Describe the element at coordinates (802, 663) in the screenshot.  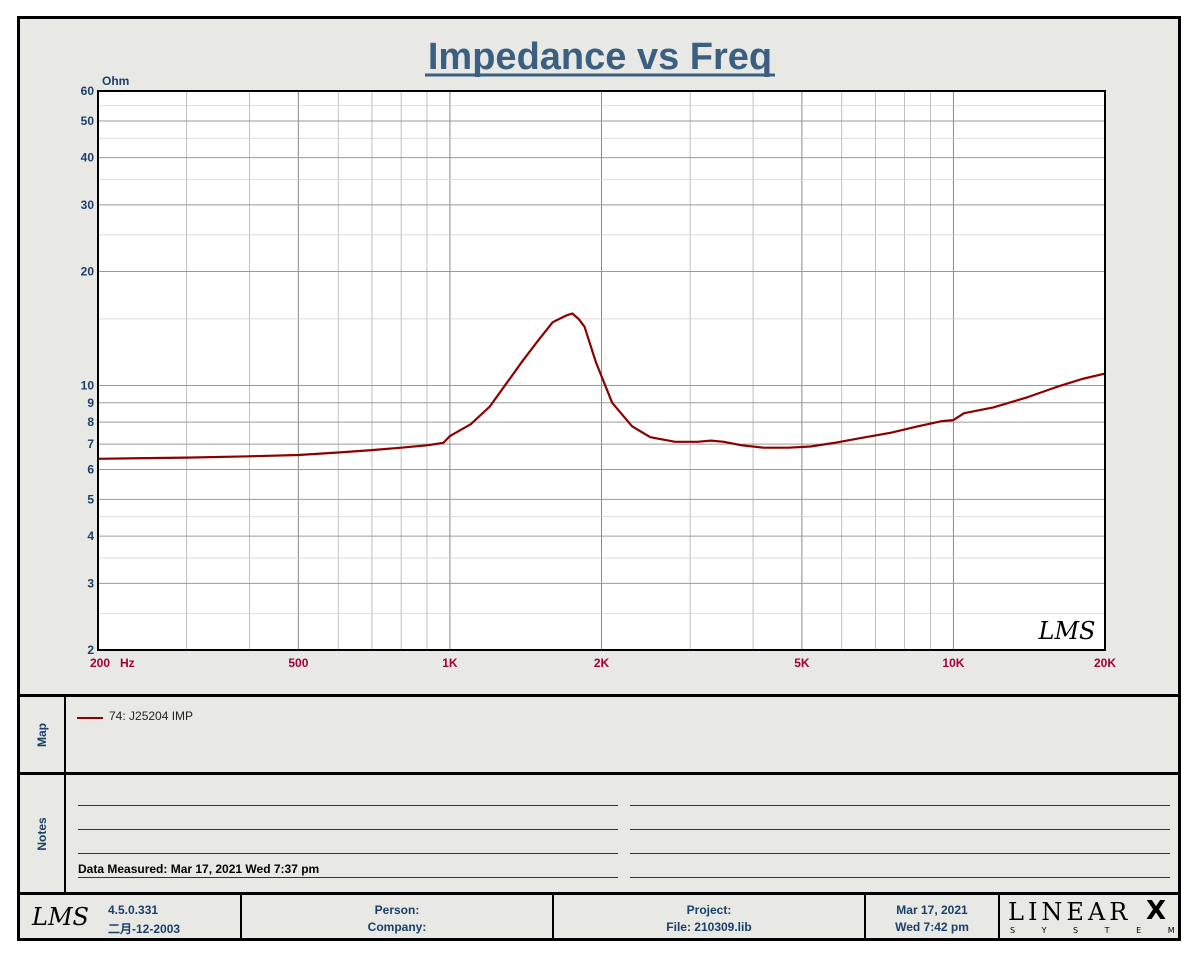
I see `x-tick-label: 5K` at that location.